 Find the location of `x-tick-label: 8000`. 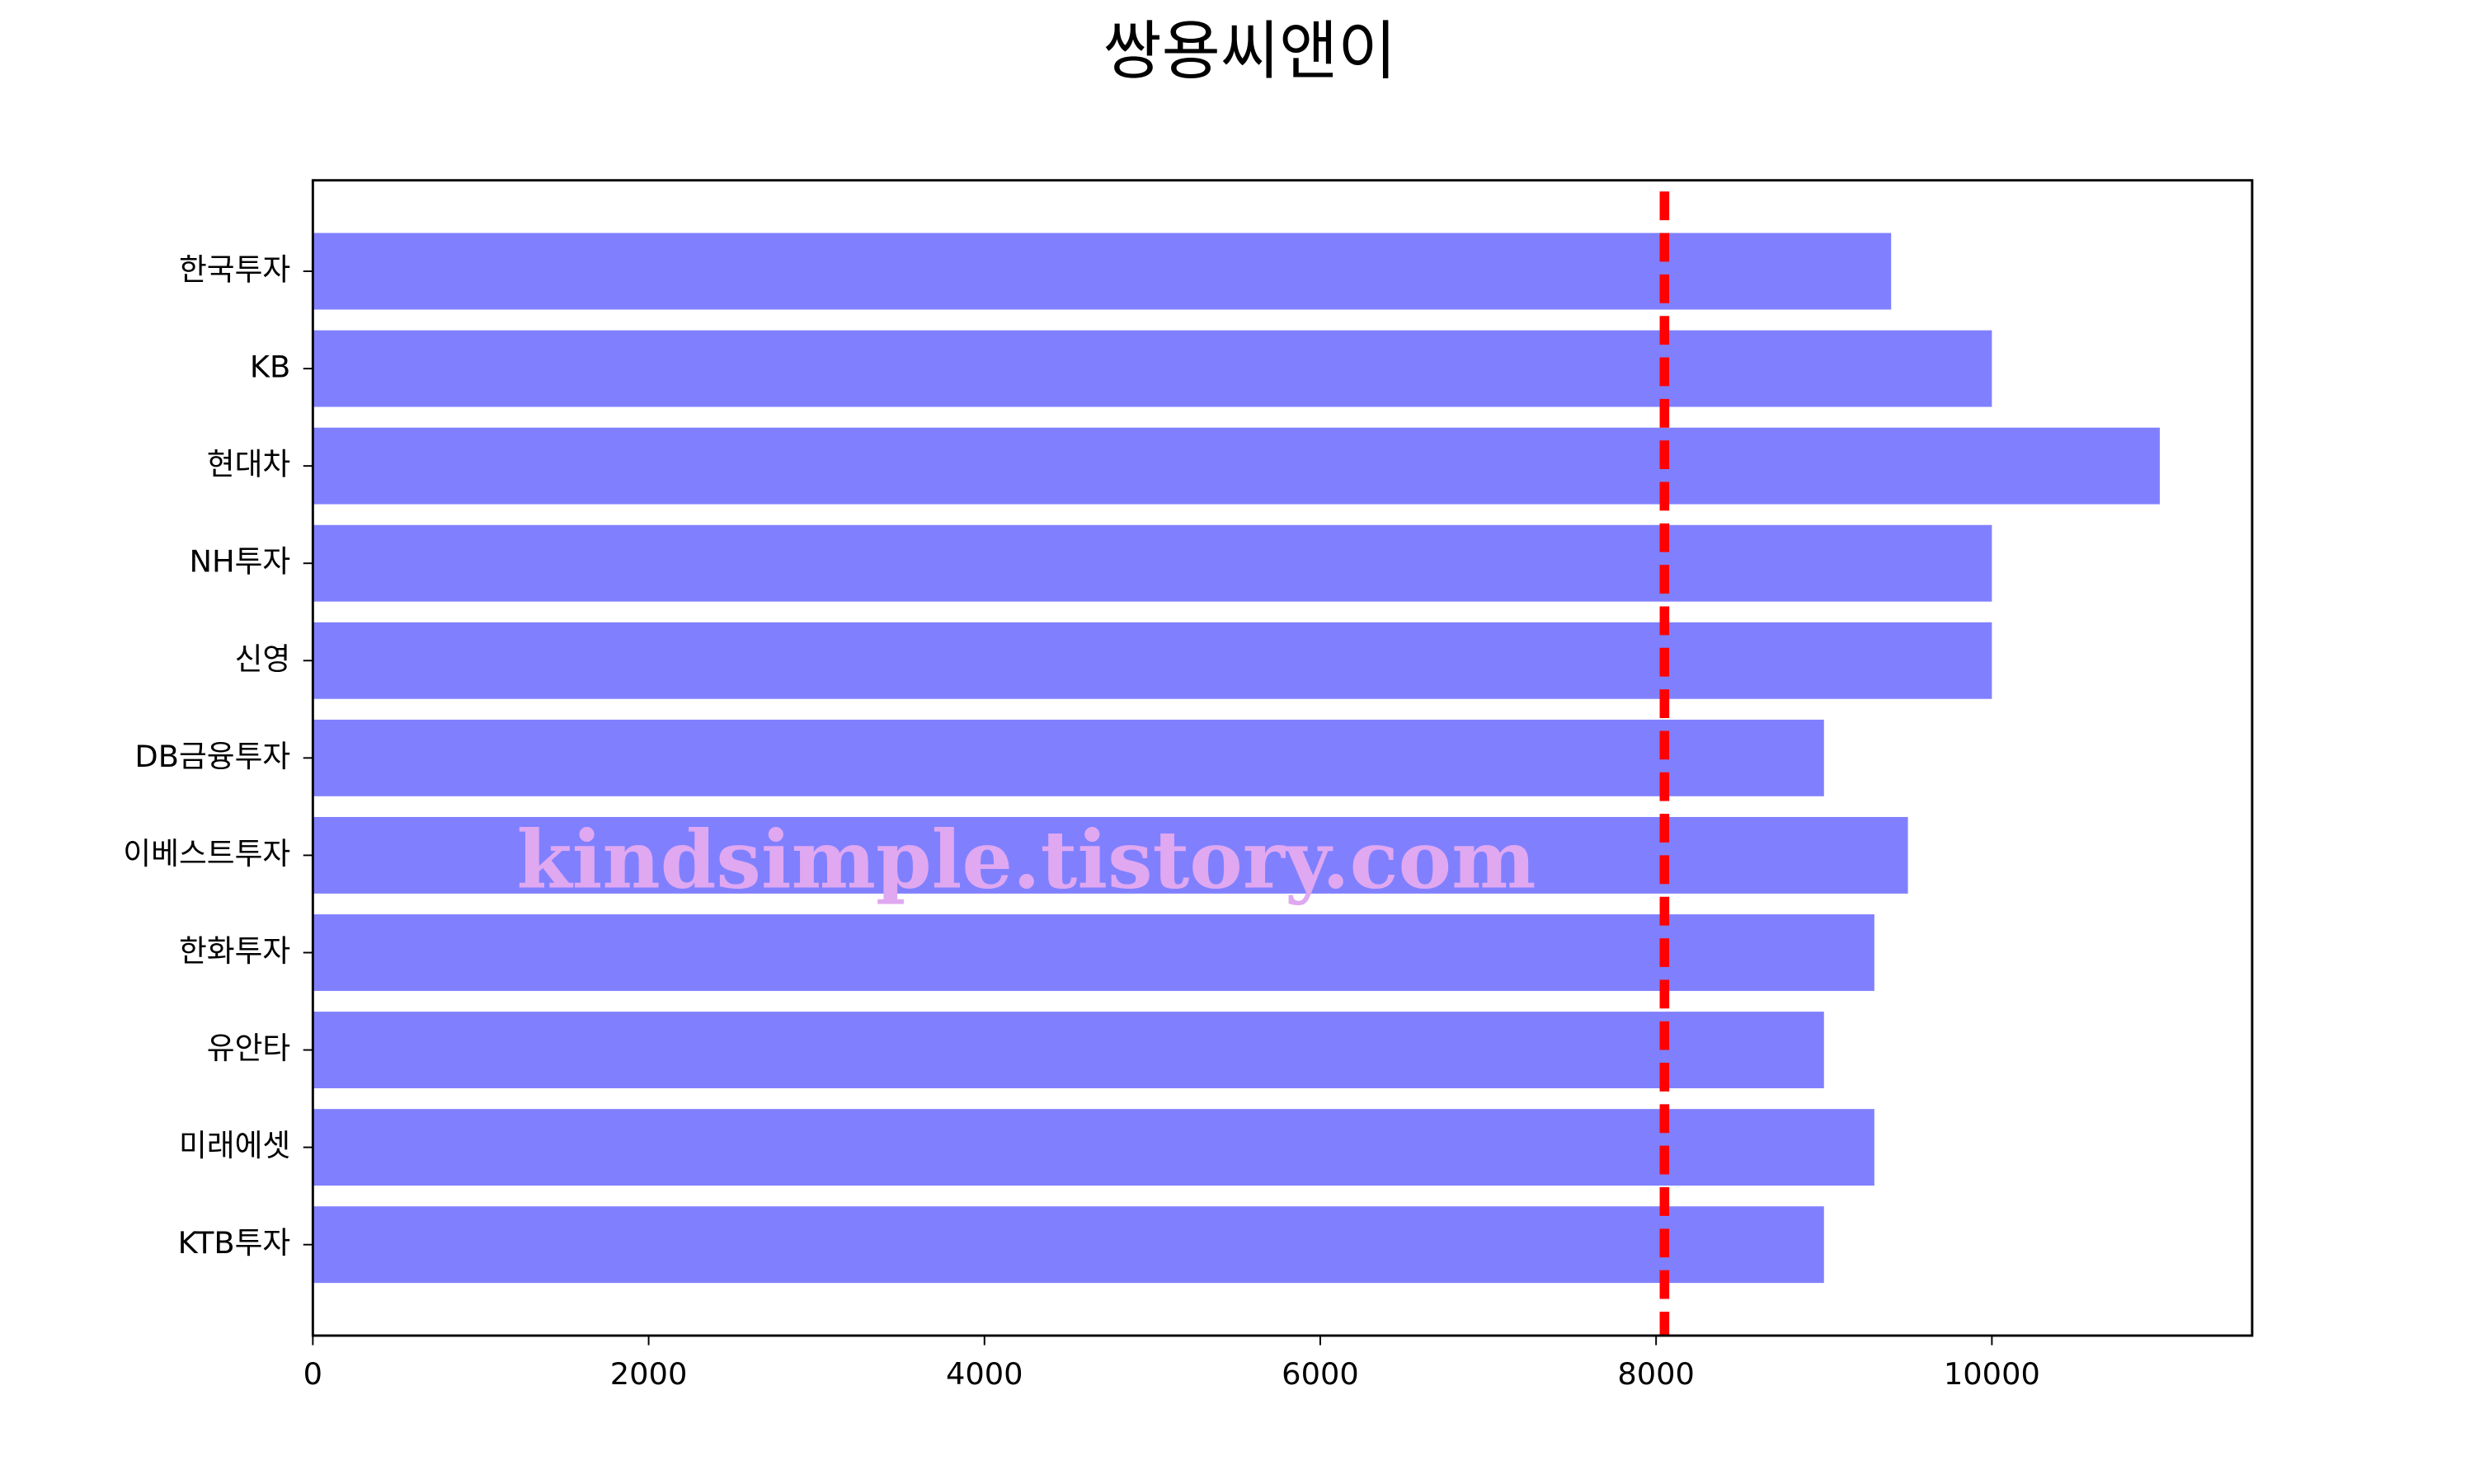

x-tick-label: 8000 is located at coordinates (1656, 1374).